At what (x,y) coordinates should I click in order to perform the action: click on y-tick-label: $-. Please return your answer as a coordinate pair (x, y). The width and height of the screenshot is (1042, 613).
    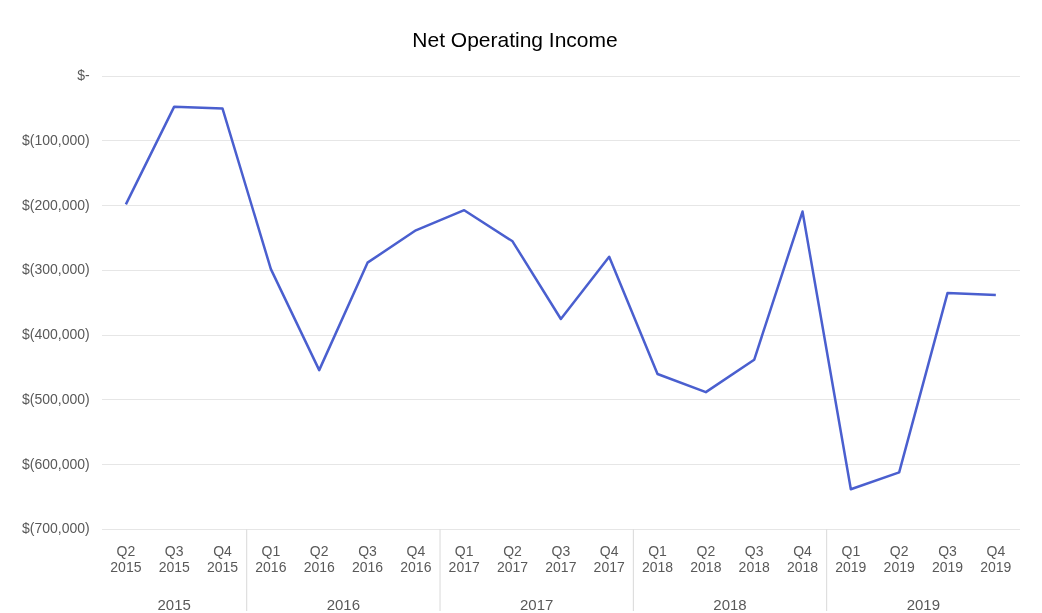
    Looking at the image, I should click on (84, 75).